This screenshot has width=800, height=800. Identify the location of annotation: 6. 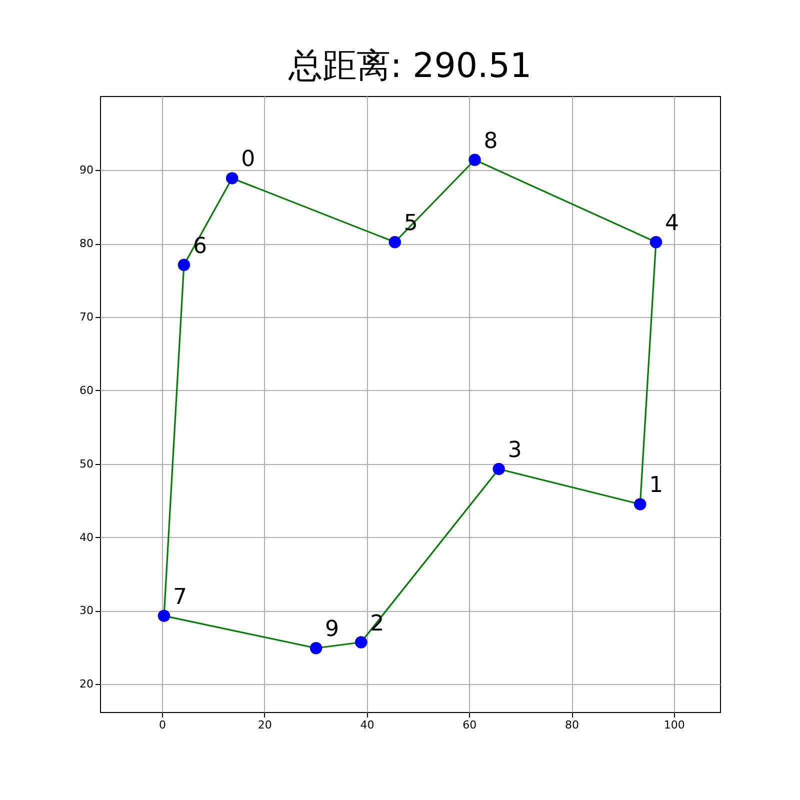
(199, 246).